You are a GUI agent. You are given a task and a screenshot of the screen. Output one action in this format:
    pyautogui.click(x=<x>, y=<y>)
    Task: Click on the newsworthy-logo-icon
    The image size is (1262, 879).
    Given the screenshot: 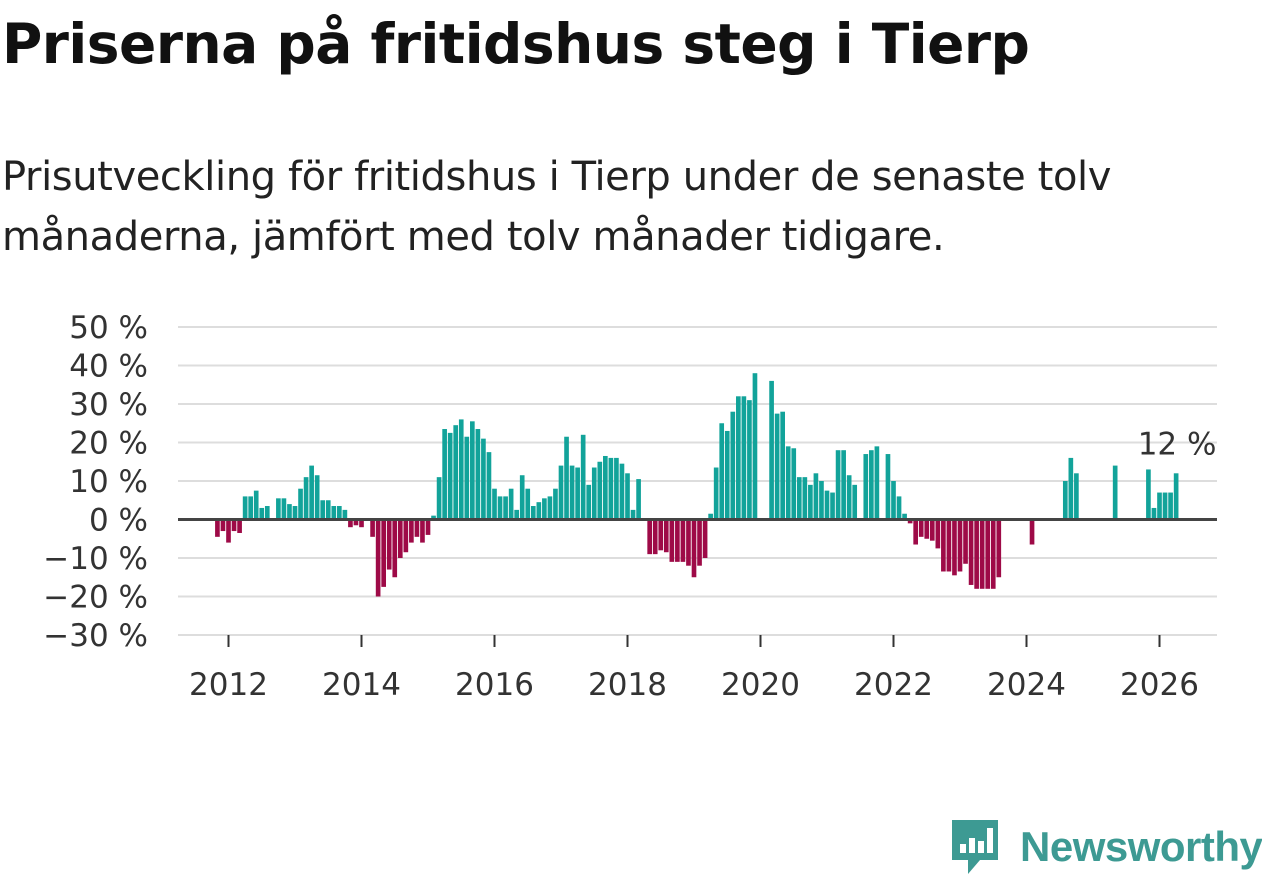 What is the action you would take?
    pyautogui.click(x=975, y=847)
    